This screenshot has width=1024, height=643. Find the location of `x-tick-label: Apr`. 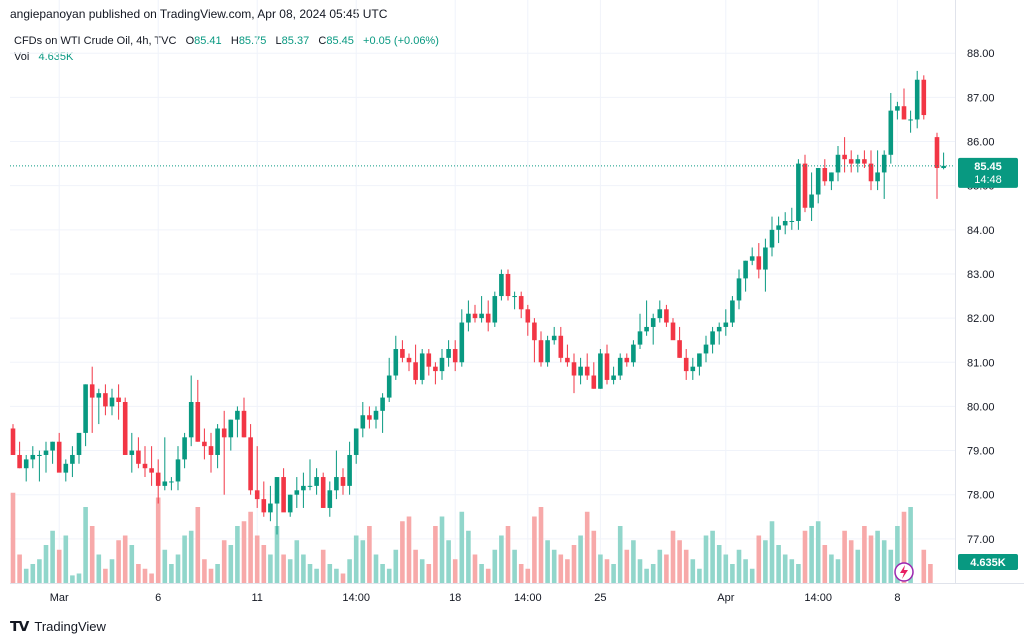

x-tick-label: Apr is located at coordinates (725, 598).